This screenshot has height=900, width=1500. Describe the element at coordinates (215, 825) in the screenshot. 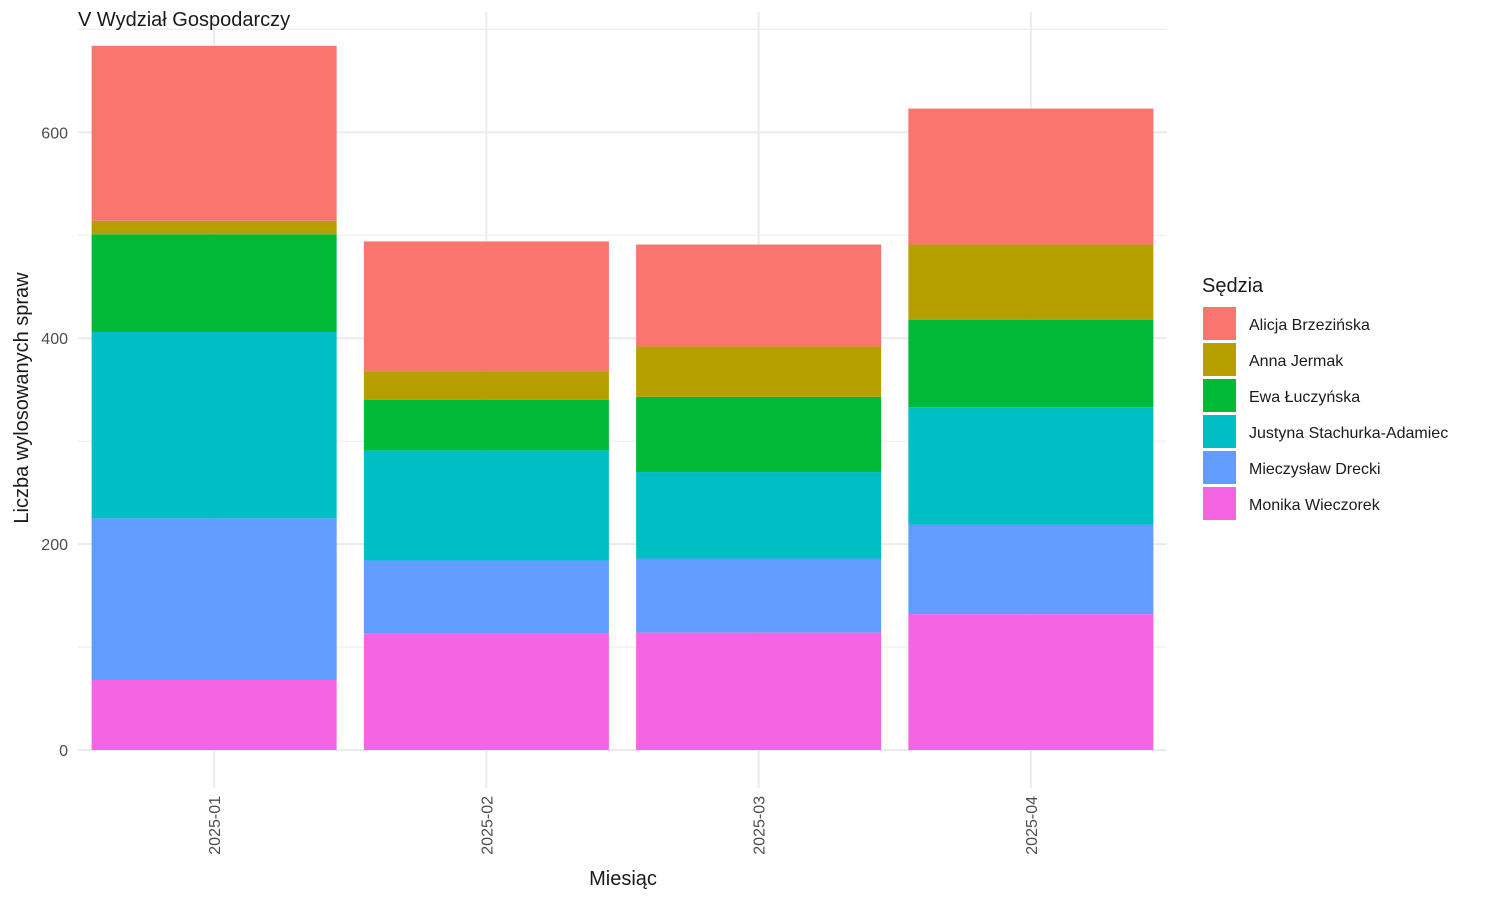

I see `x-tick-label: 2025-01` at that location.